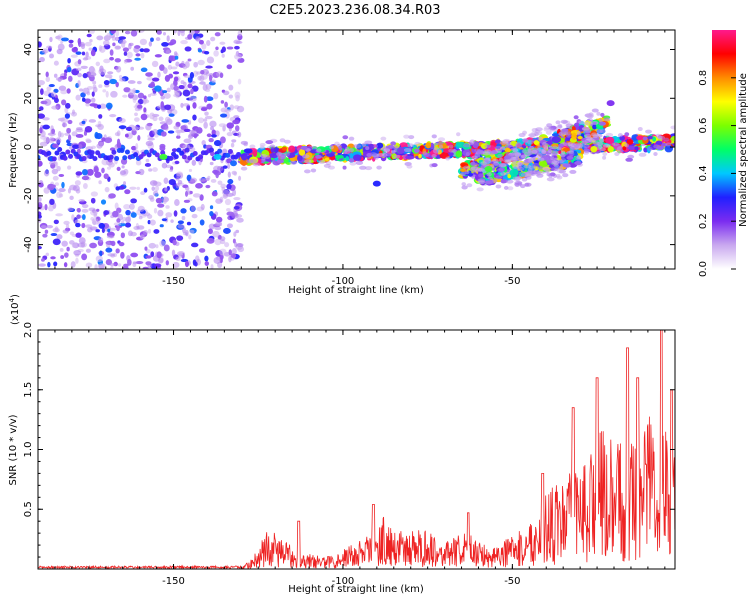 This screenshot has height=600, width=750. I want to click on spectrogram-y-tick-label: 40, so click(28, 49).